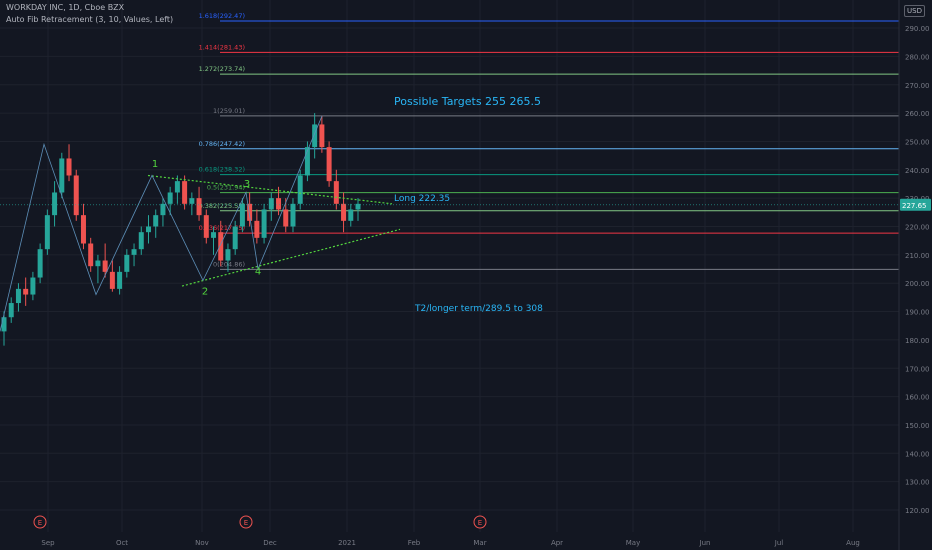 This screenshot has width=932, height=550. Describe the element at coordinates (917, 313) in the screenshot. I see `y-tick-label: 190.00` at that location.